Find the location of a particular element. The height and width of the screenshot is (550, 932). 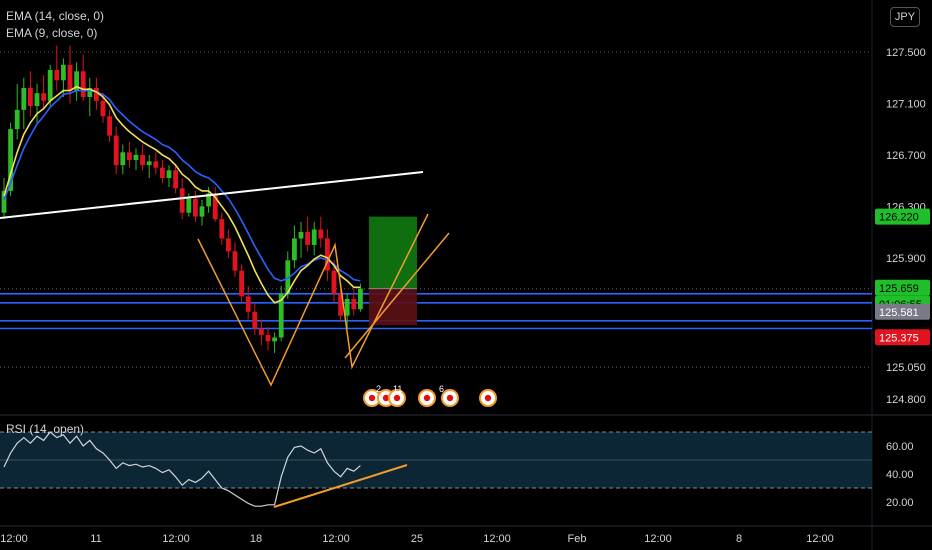

y-tick-label: 127.100 is located at coordinates (906, 104).